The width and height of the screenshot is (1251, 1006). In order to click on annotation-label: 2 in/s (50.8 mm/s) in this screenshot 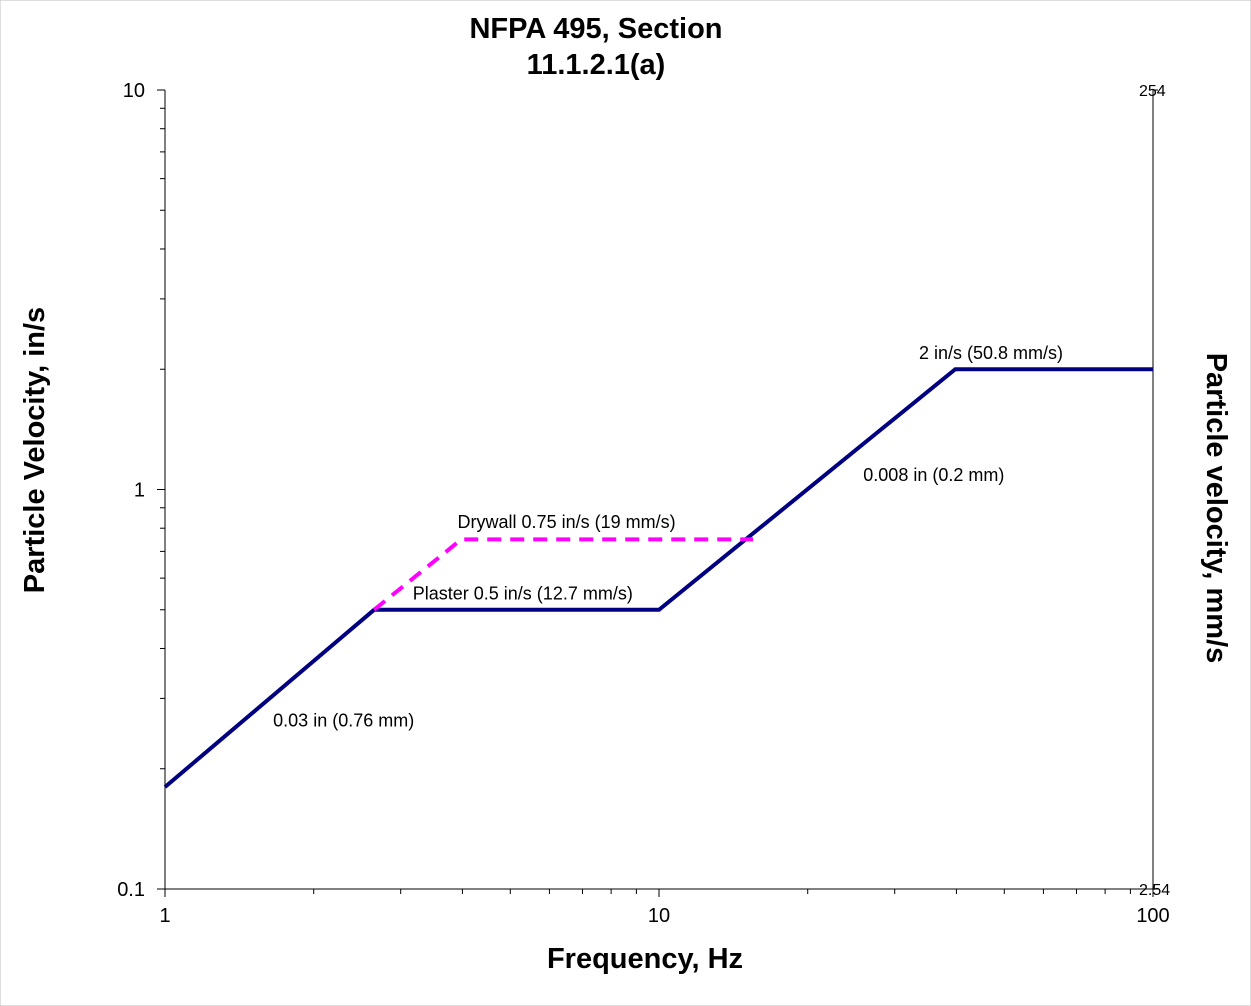, I will do `click(991, 353)`.